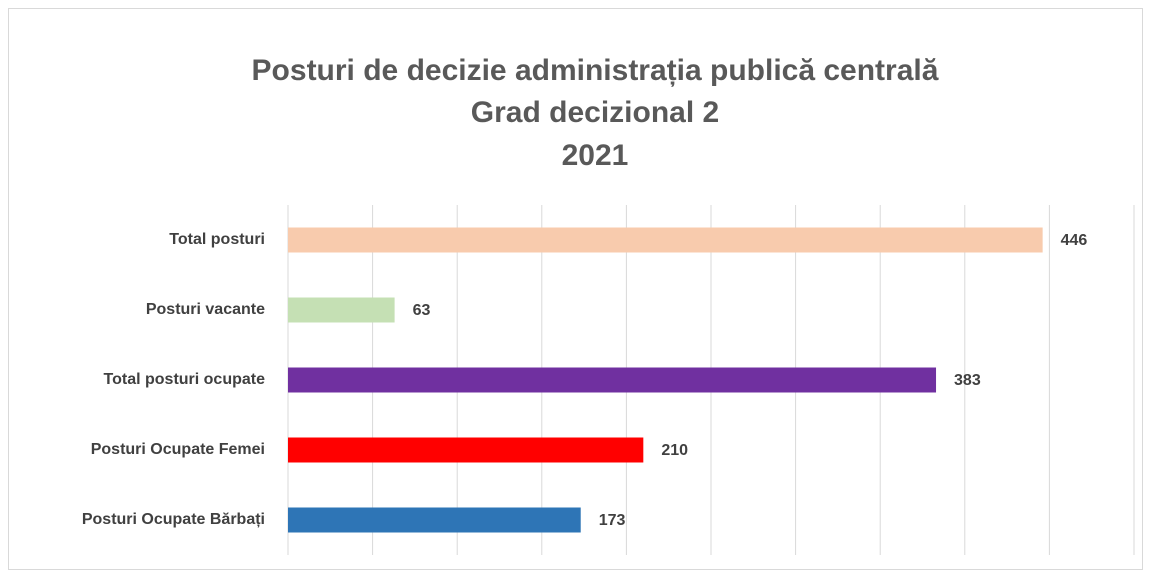  Describe the element at coordinates (185, 379) in the screenshot. I see `y-tick-label: Total posturi ocupate` at that location.